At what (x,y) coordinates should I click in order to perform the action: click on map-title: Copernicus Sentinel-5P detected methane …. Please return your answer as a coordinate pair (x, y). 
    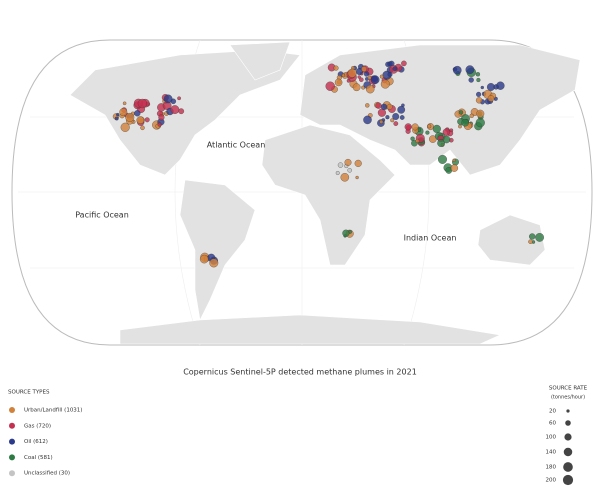
    Looking at the image, I should click on (300, 372).